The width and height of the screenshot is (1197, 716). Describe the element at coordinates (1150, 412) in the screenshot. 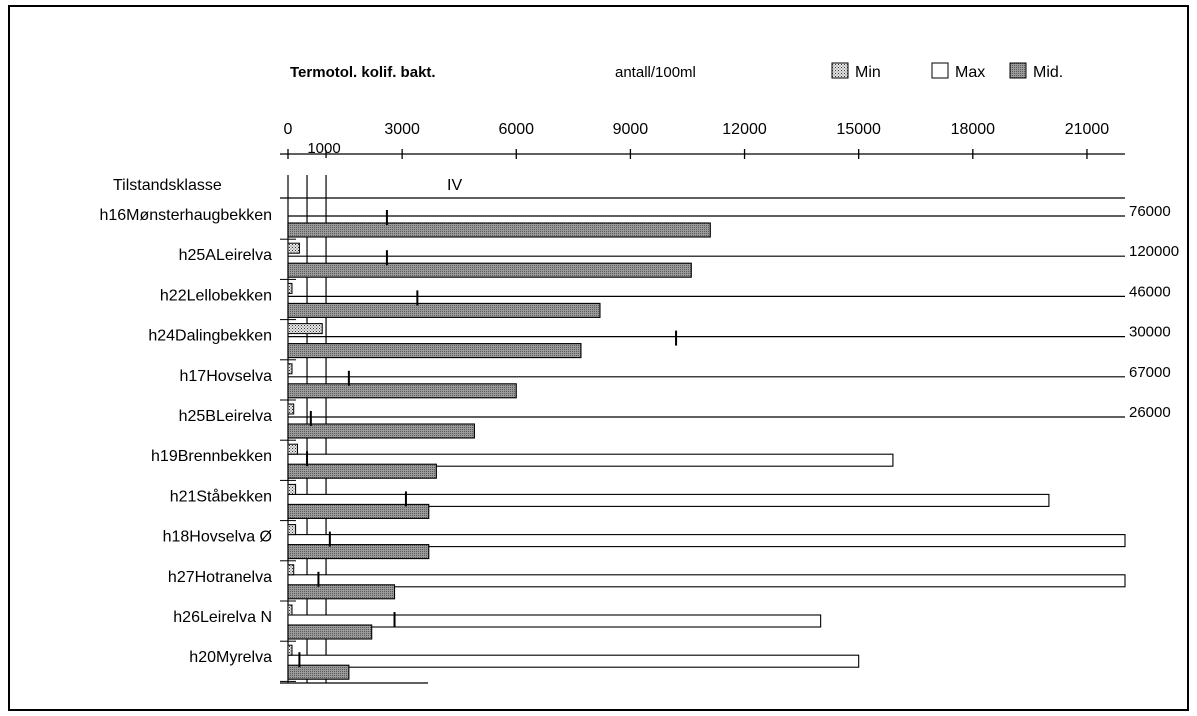

I see `max-value-label-5: 26000` at that location.